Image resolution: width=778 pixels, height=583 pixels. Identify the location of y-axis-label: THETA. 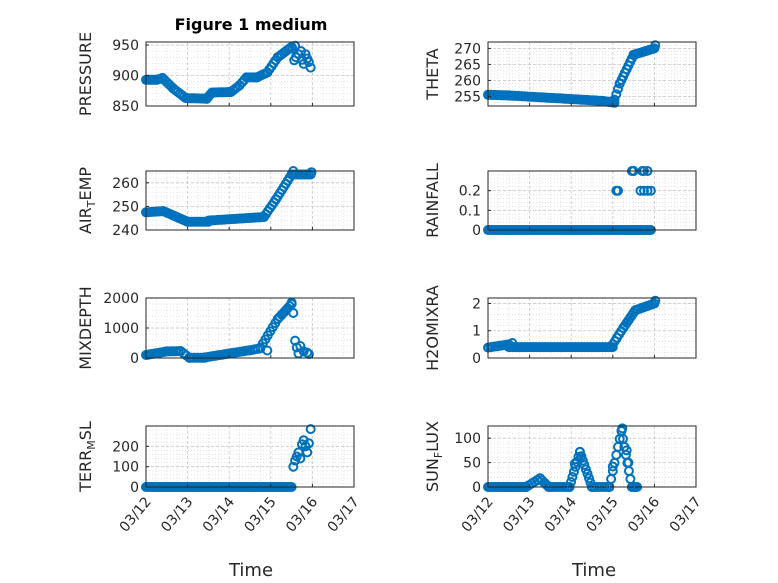
(432, 74).